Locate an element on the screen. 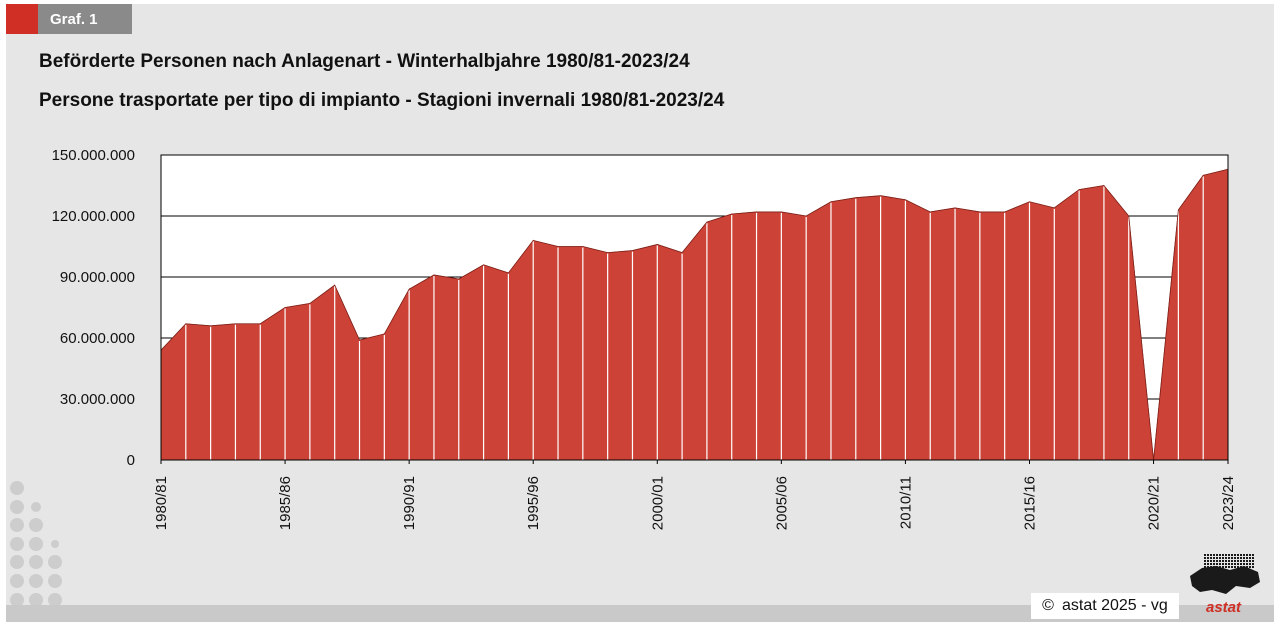 This screenshot has height=628, width=1280. copyright-text: astat 2025 - vg is located at coordinates (1114, 605).